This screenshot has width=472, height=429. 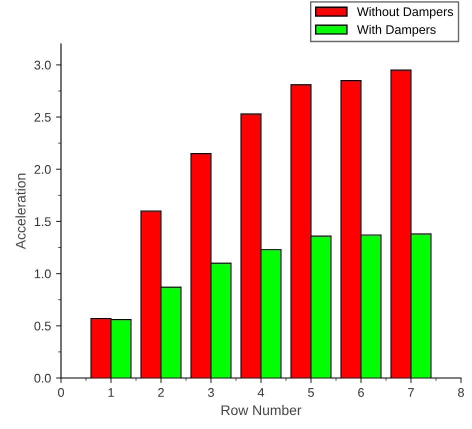 I want to click on x-tick-label: 2, so click(x=161, y=392).